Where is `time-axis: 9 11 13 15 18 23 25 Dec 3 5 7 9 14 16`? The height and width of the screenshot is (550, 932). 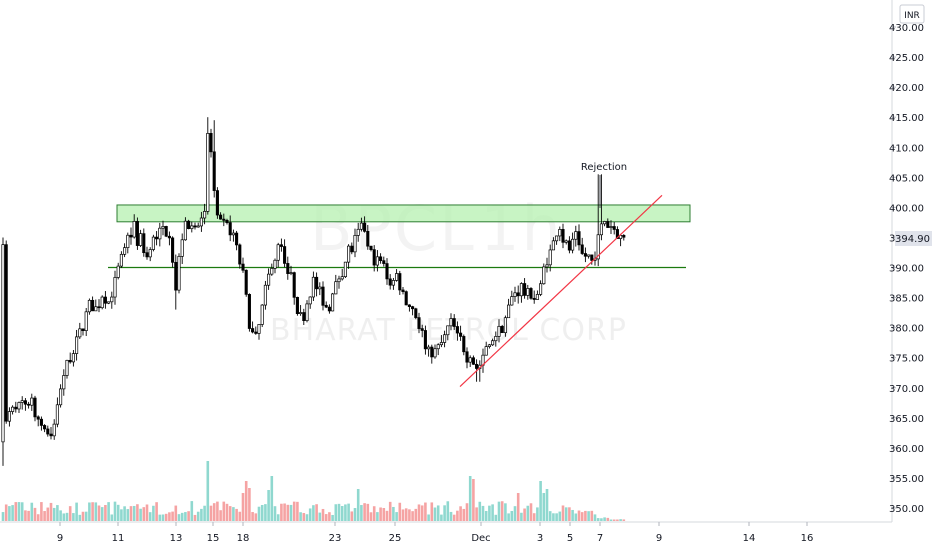
time-axis: 9 11 13 15 18 23 25 Dec 3 5 7 9 14 16 is located at coordinates (446, 532).